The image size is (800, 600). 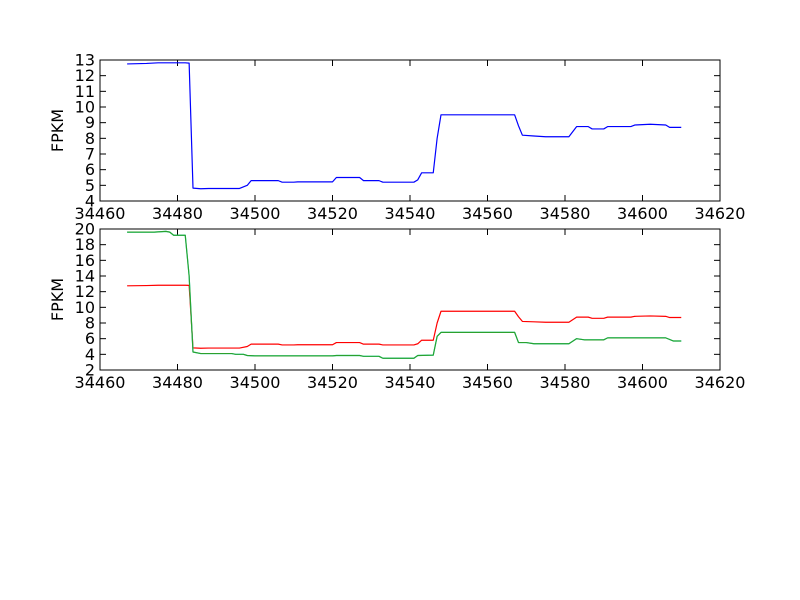 What do you see at coordinates (57, 299) in the screenshot?
I see `y-axis-label-bottom: FPKM` at bounding box center [57, 299].